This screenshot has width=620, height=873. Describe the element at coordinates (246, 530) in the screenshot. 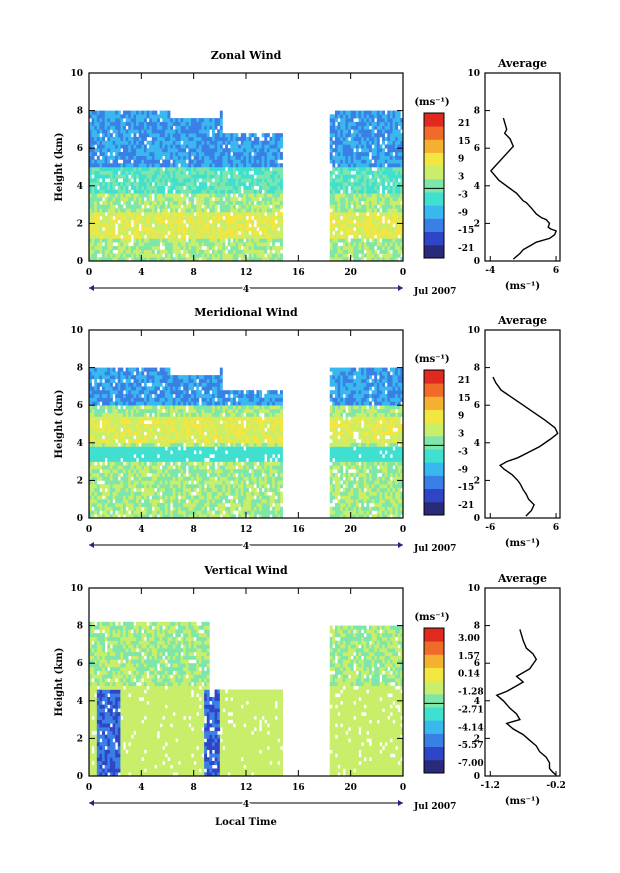

I see `x-tick-label: 12` at that location.